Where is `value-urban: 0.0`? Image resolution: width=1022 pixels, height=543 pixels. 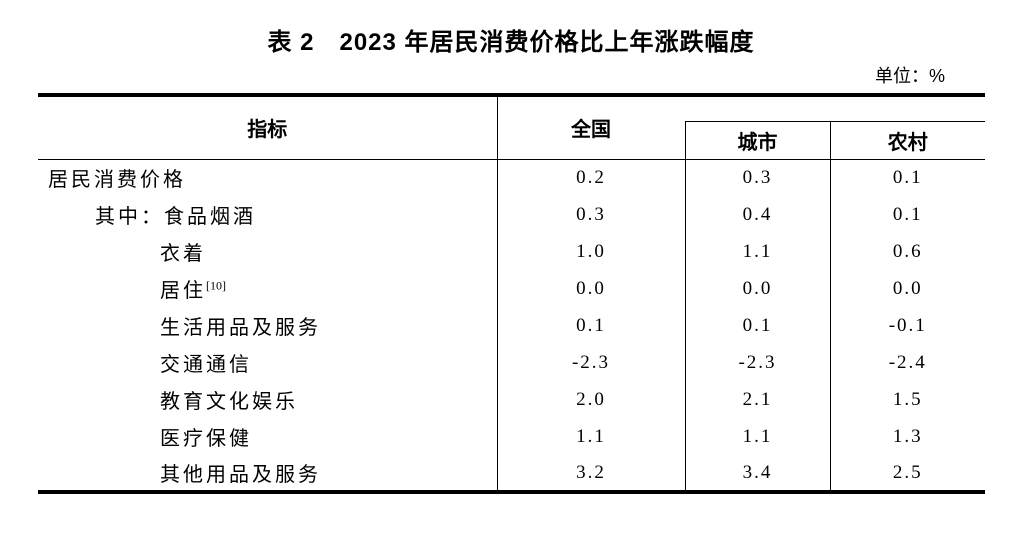
value-urban: 0.0 is located at coordinates (757, 288).